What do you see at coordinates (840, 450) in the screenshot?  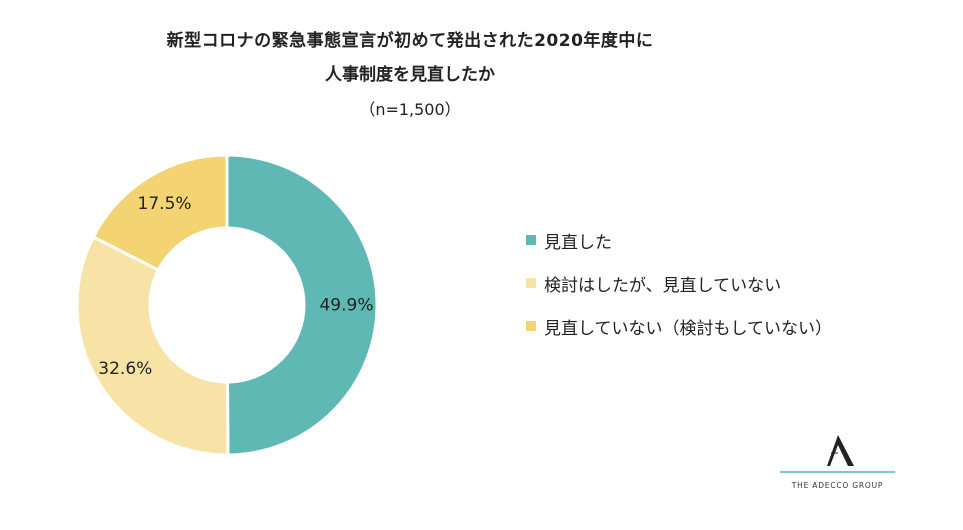 I see `adecco-a-logo-icon` at bounding box center [840, 450].